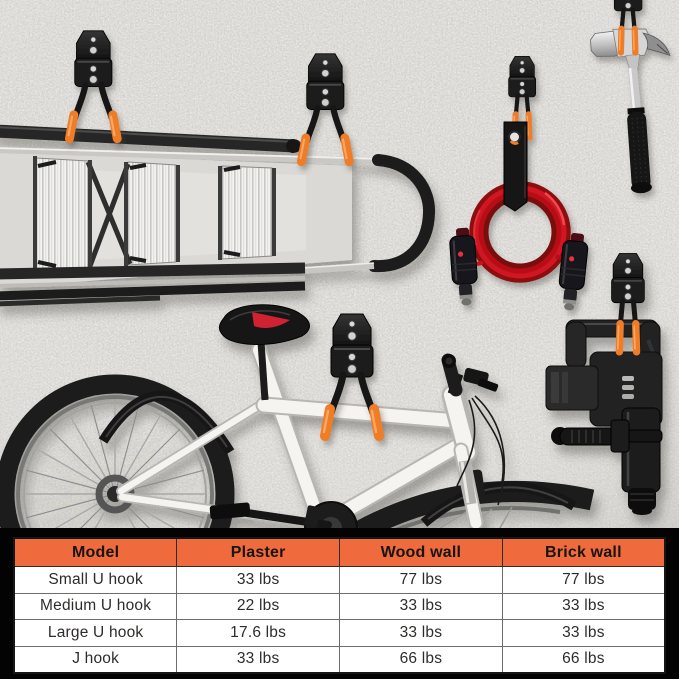 This screenshot has height=679, width=679. I want to click on table-row: Medium U hook 22 lbs 33 lbs 33 lbs, so click(339, 606).